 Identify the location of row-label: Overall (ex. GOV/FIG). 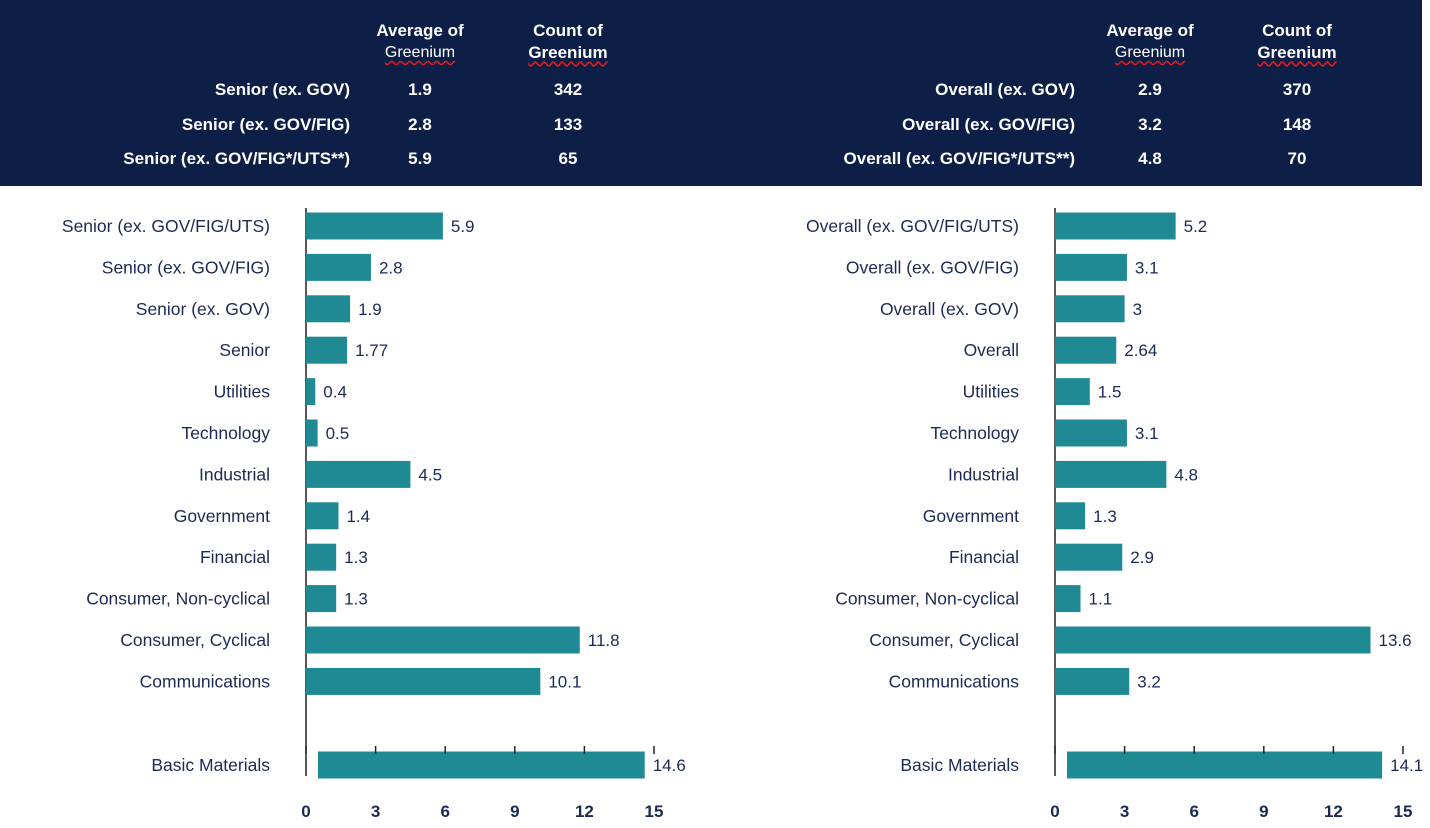
(988, 124).